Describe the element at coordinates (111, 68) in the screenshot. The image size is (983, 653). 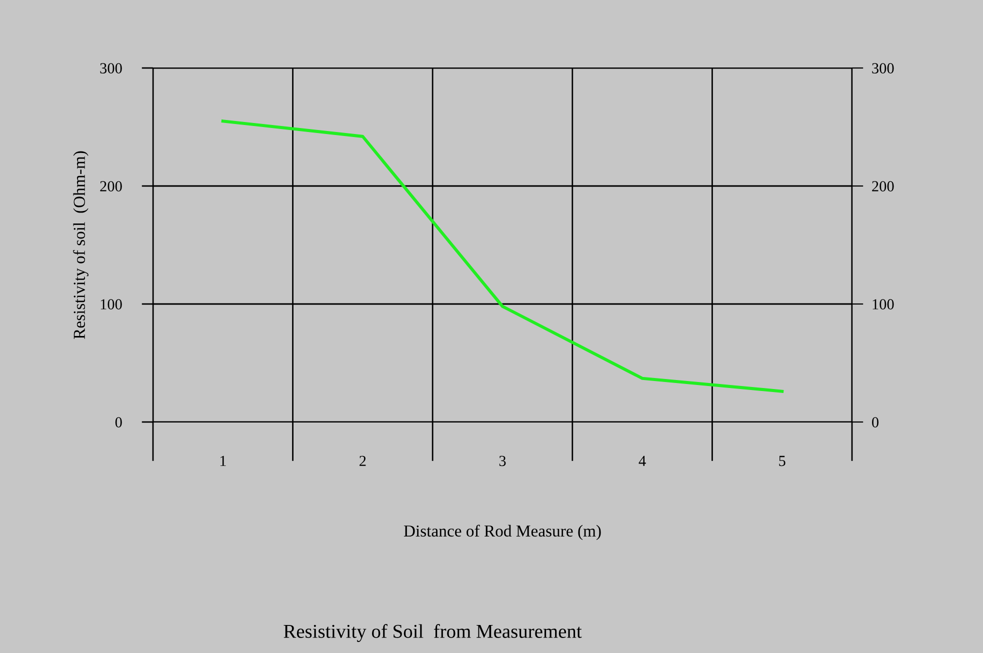
I see `y-tick-label: 300` at that location.